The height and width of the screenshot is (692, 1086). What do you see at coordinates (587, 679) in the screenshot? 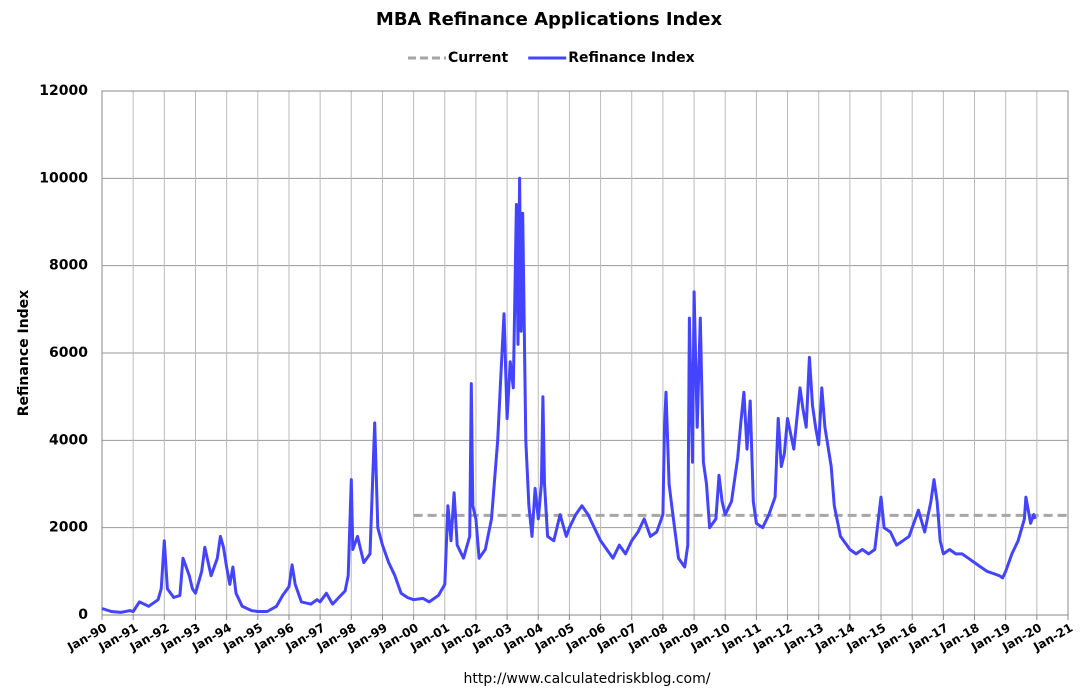
I see `source: http://www.calculatedriskblog.com/` at bounding box center [587, 679].